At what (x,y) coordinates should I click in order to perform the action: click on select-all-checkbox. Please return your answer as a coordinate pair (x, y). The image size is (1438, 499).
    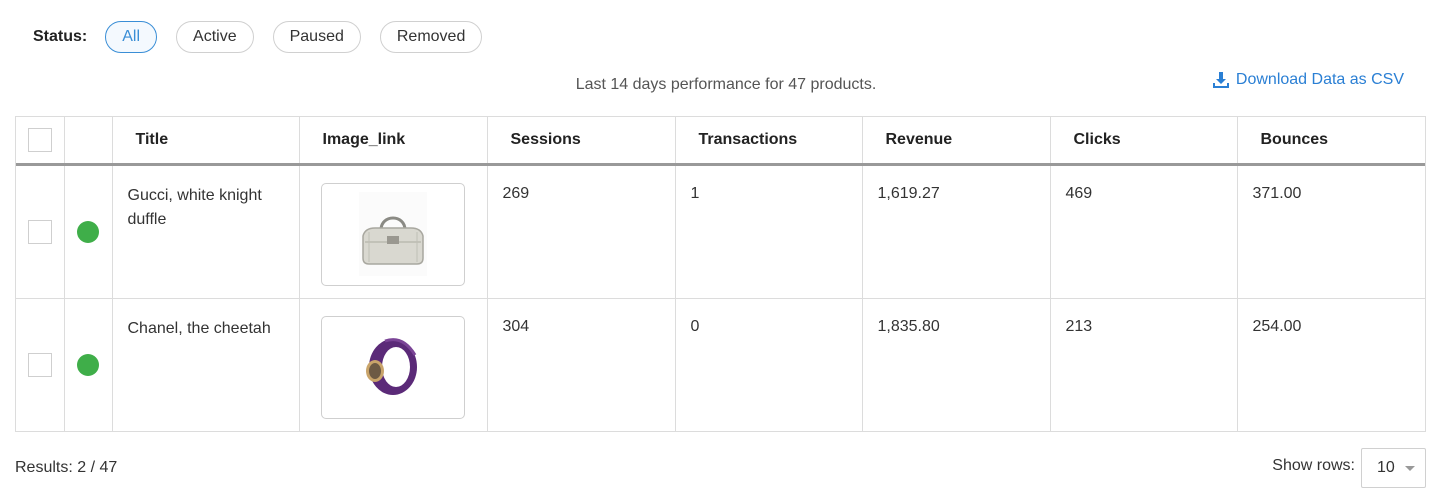
    Looking at the image, I should click on (39, 139).